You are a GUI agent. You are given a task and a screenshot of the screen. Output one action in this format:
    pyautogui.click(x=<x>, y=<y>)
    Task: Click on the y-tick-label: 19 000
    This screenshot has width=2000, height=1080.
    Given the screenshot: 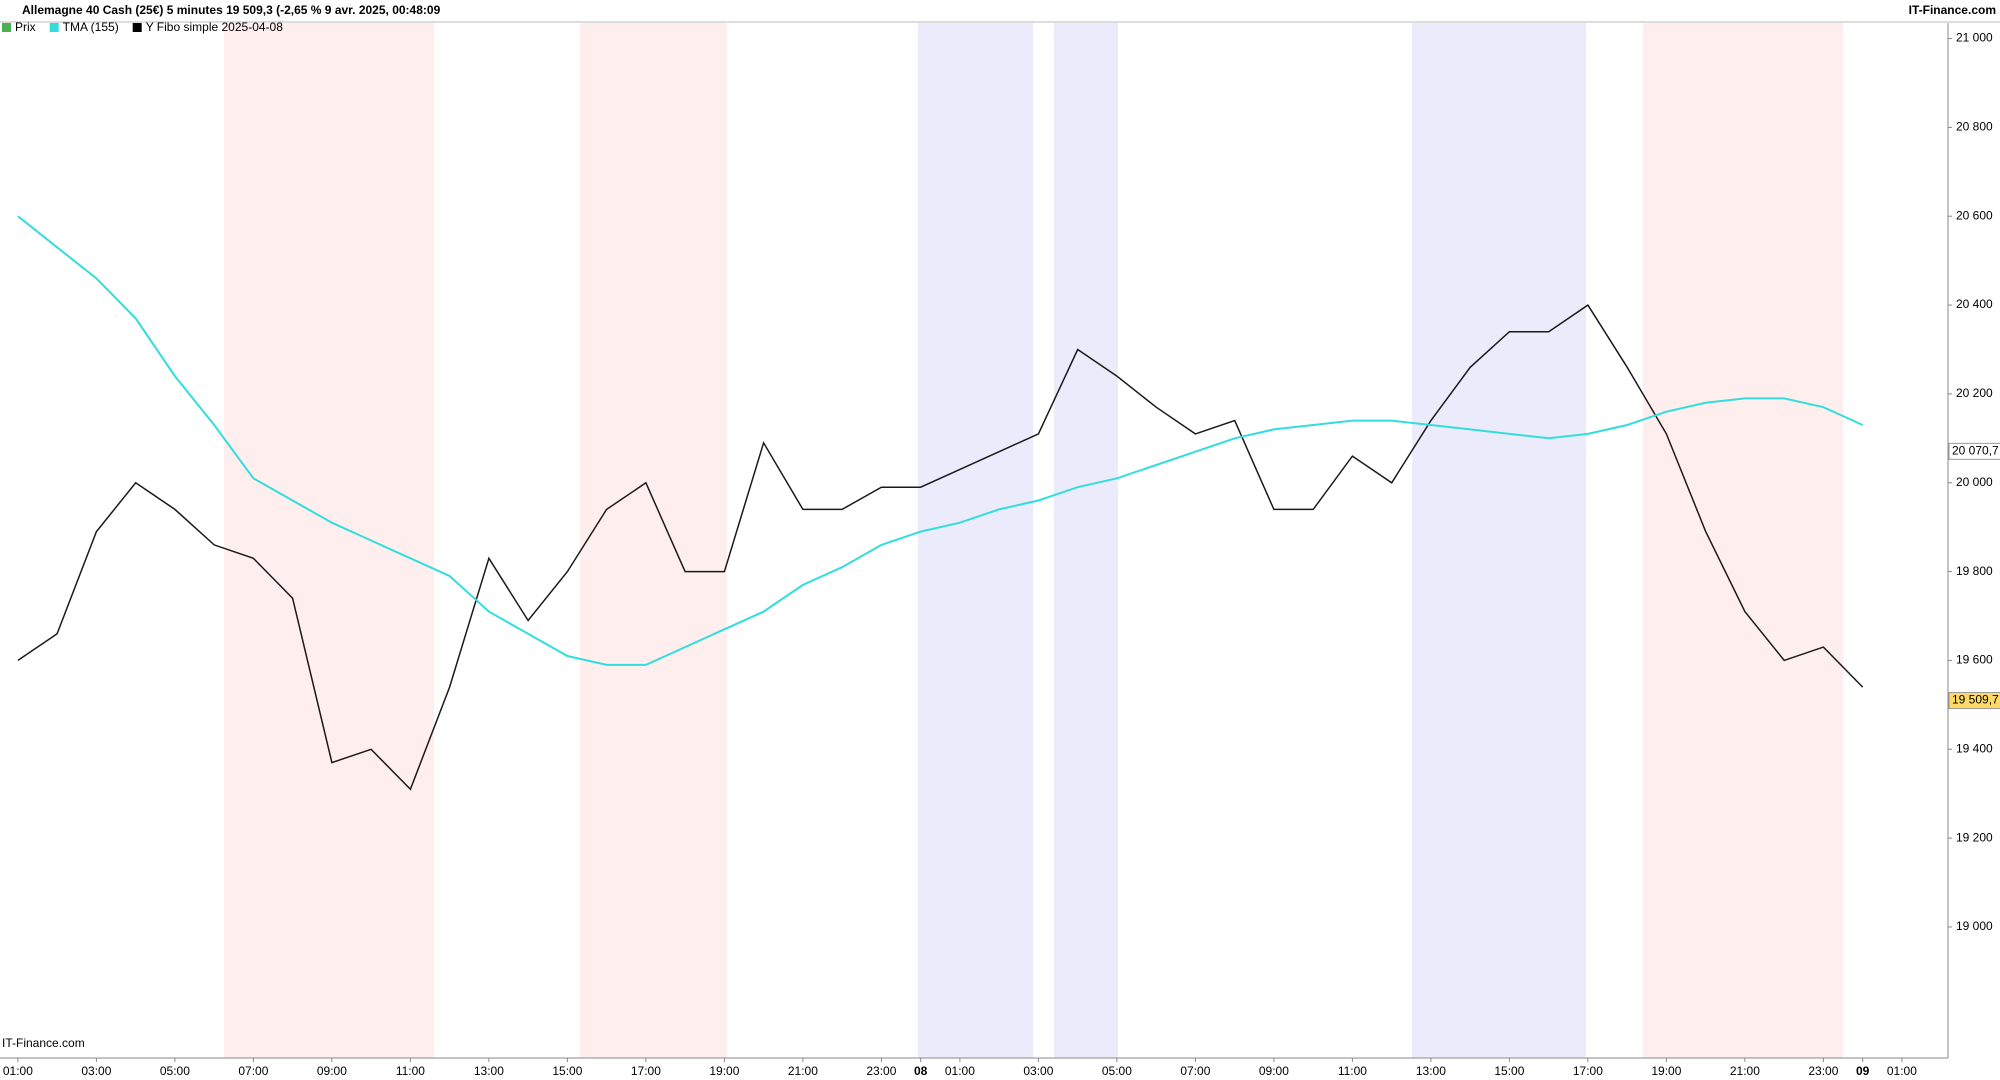 What is the action you would take?
    pyautogui.click(x=1974, y=926)
    